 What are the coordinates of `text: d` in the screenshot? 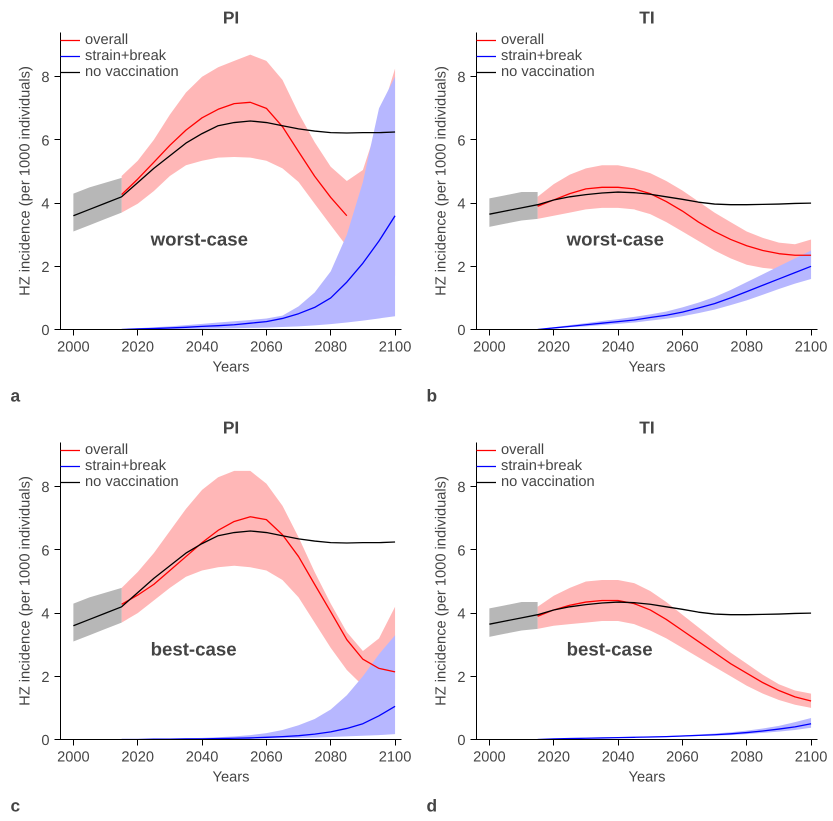 It's located at (432, 806).